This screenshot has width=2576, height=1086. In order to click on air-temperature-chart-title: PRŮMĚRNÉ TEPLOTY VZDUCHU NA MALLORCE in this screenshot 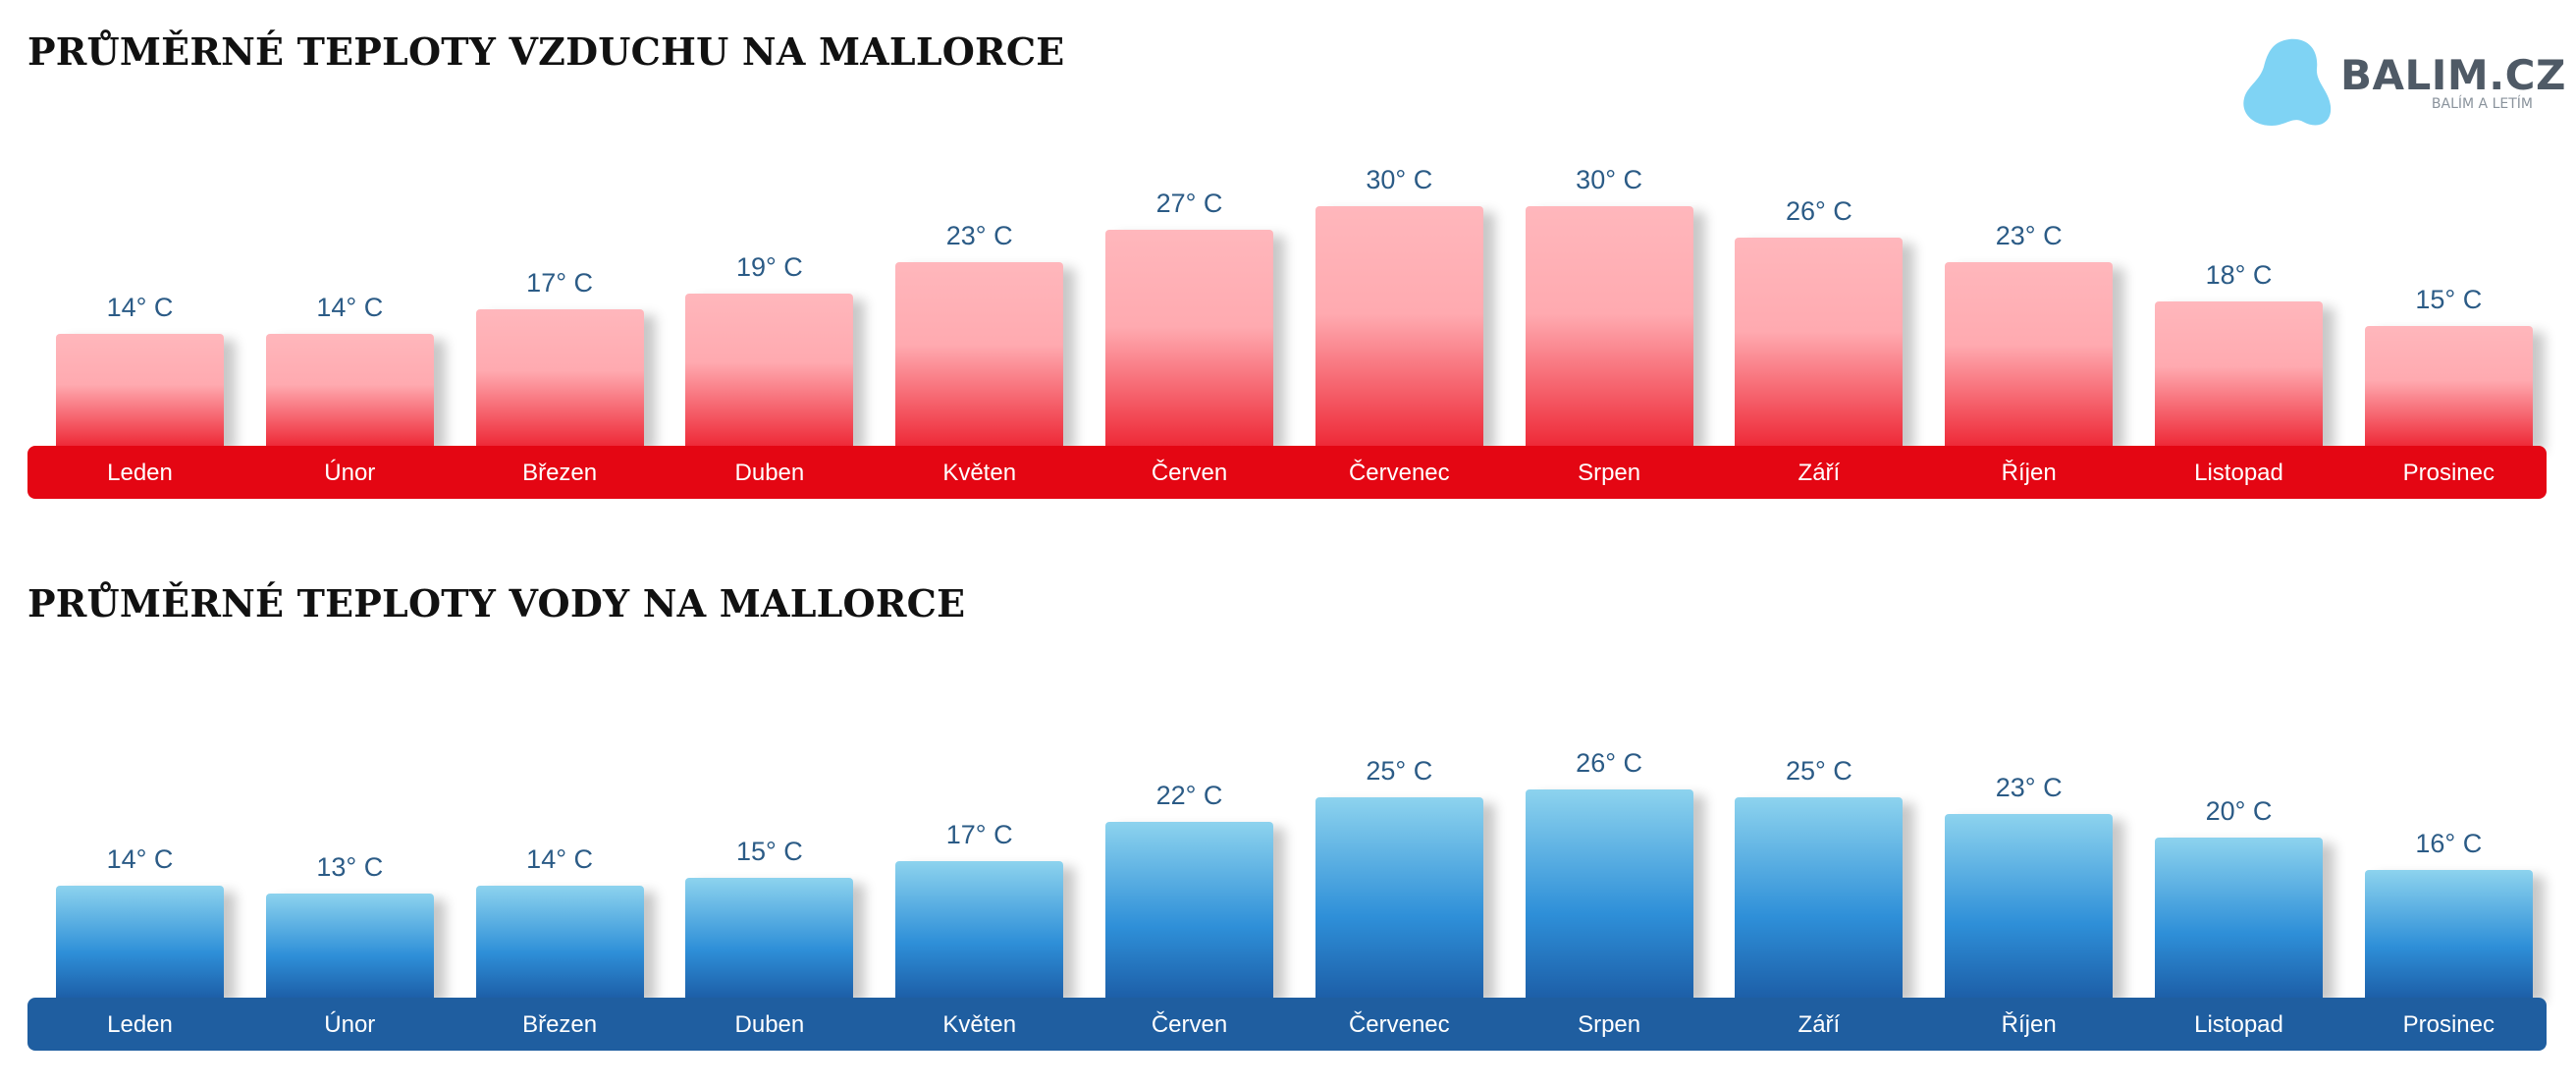, I will do `click(546, 51)`.